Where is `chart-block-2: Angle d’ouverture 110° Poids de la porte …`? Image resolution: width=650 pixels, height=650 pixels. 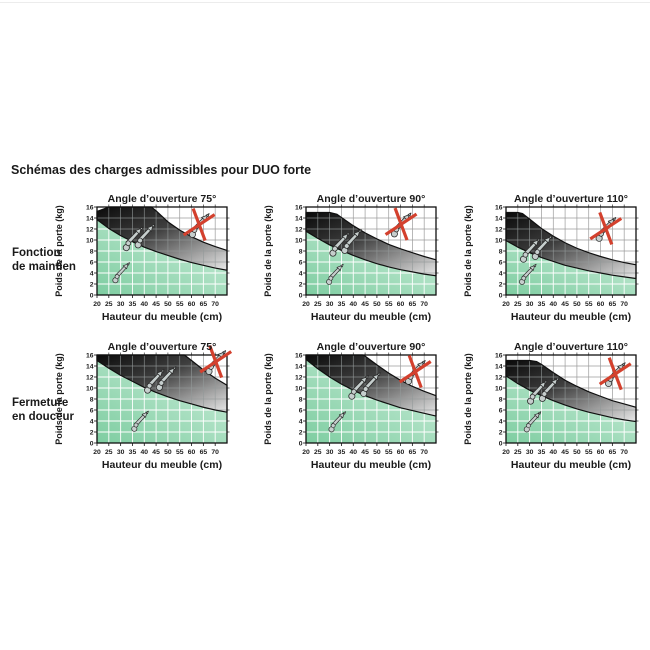
chart-block-2: Angle d’ouverture 110° Poids de la porte … is located at coordinates (555, 259).